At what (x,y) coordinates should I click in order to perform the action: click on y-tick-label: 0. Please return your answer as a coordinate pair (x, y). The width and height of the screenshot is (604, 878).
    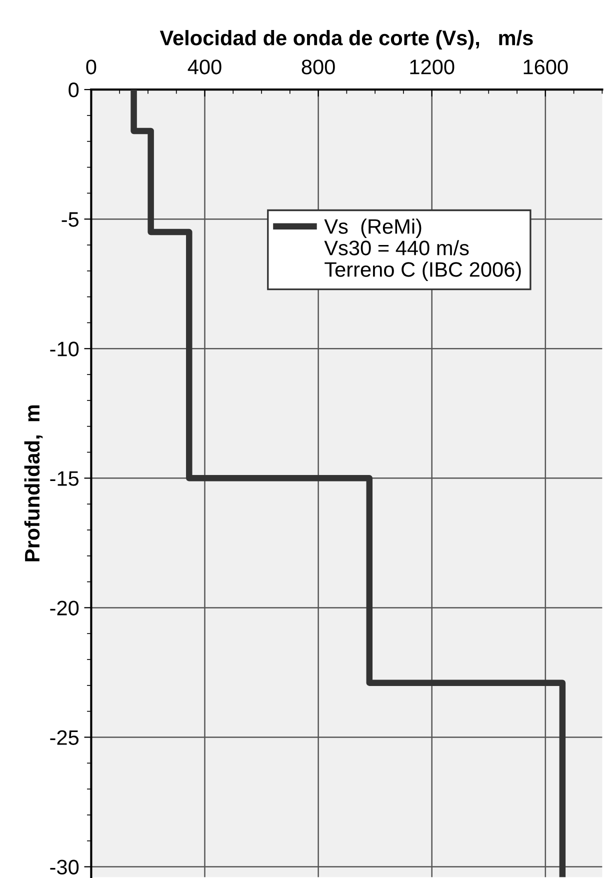
    Looking at the image, I should click on (73, 90).